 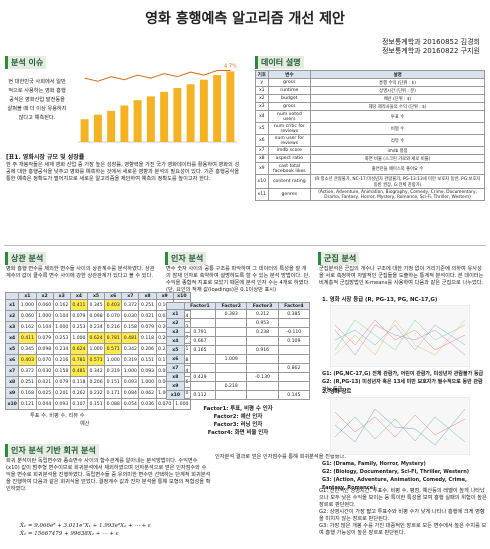 I want to click on factor-result: 인자분석 결과로 얻은 인자점수를 통해 회귀분석을 진행했다., so click(x=280, y=457).